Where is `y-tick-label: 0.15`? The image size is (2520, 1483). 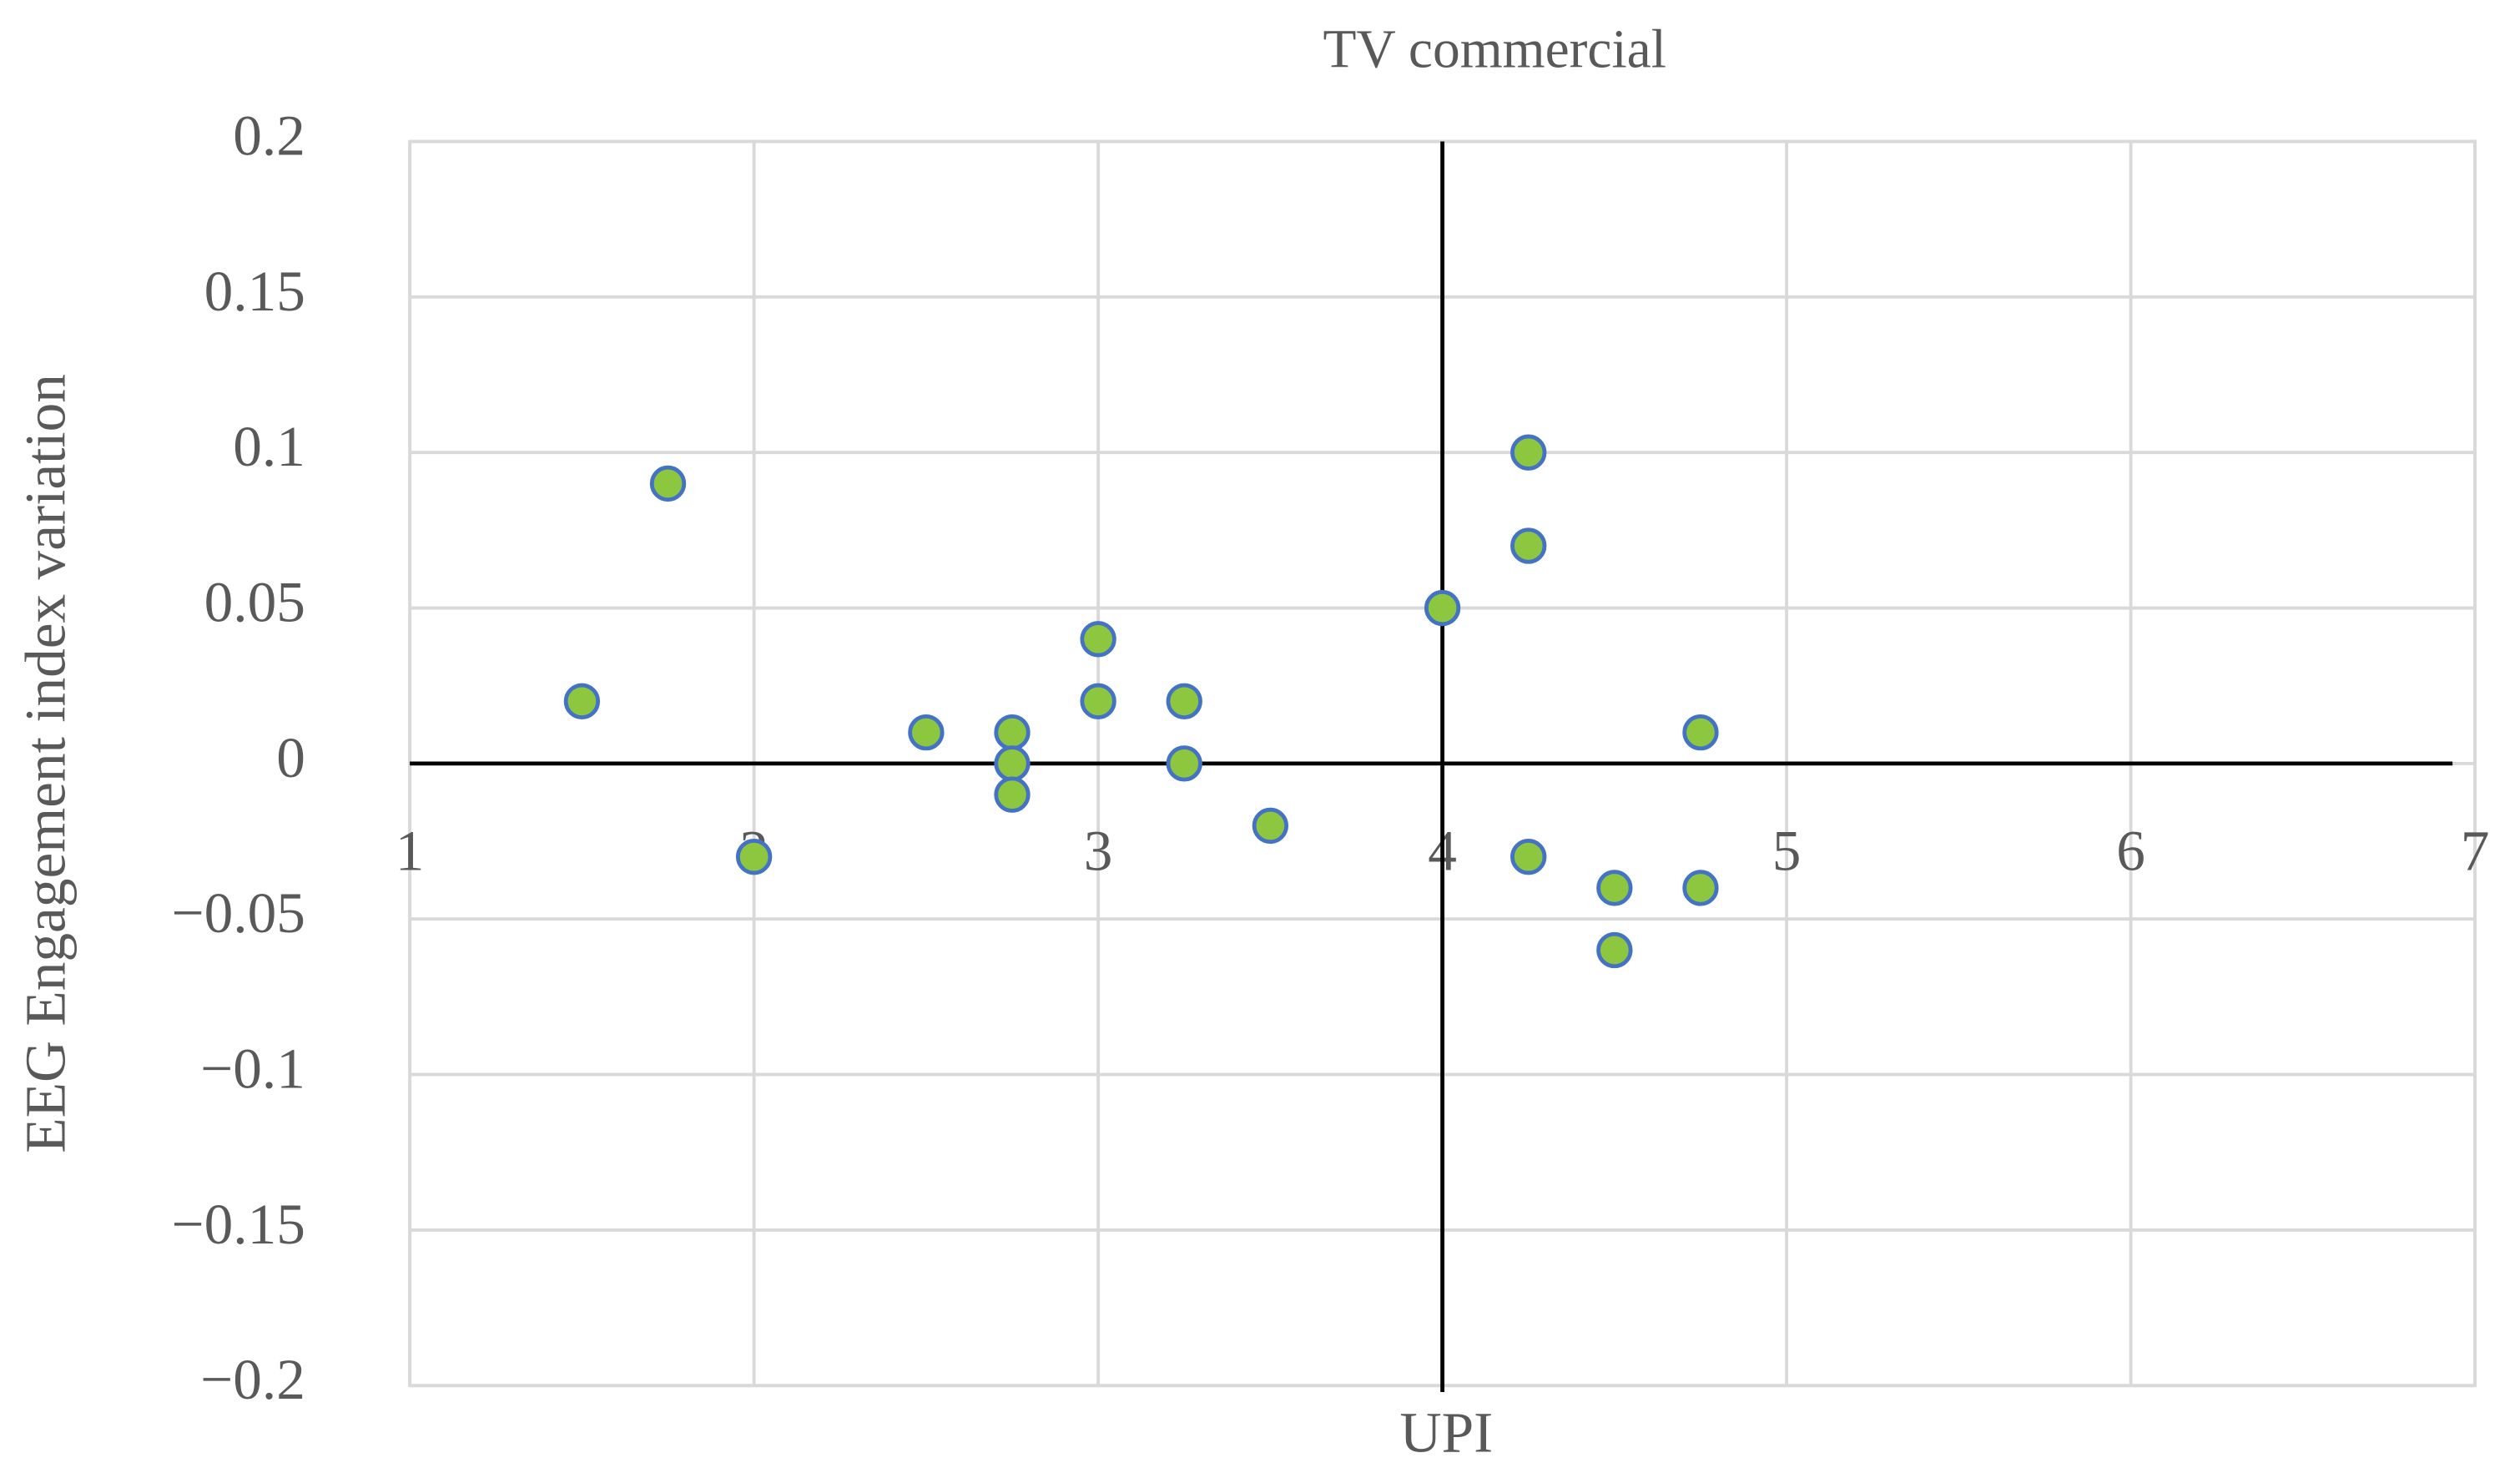 y-tick-label: 0.15 is located at coordinates (254, 291).